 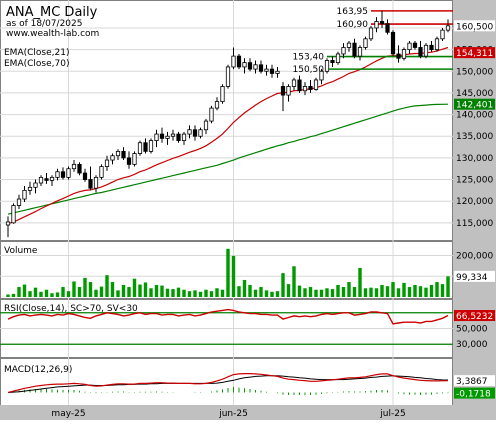 What do you see at coordinates (228, 383) in the screenshot?
I see `macd-line` at bounding box center [228, 383].